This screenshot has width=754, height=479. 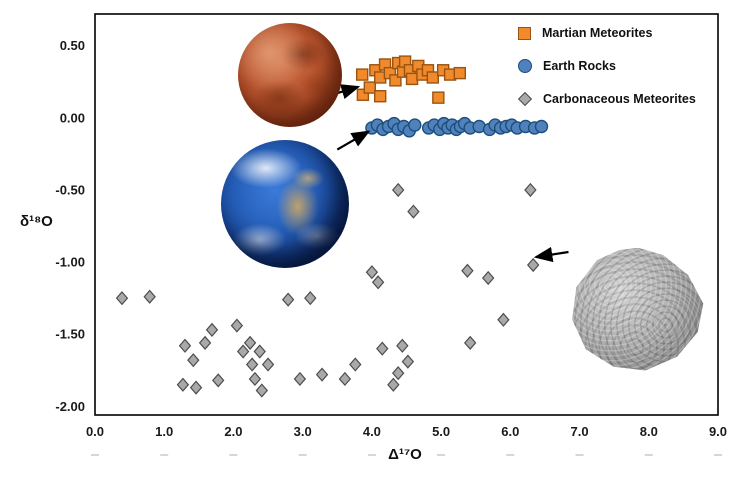 What do you see at coordinates (551, 254) in the screenshot?
I see `asteroid-arrow` at bounding box center [551, 254].